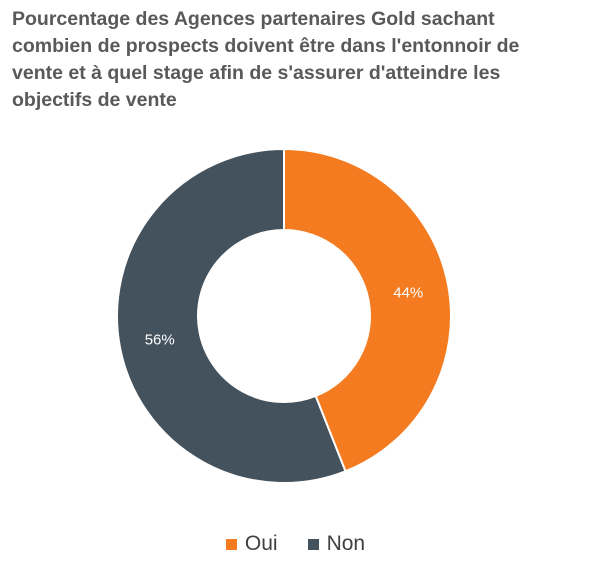  Describe the element at coordinates (408, 292) in the screenshot. I see `data-label-oui: 44%` at that location.